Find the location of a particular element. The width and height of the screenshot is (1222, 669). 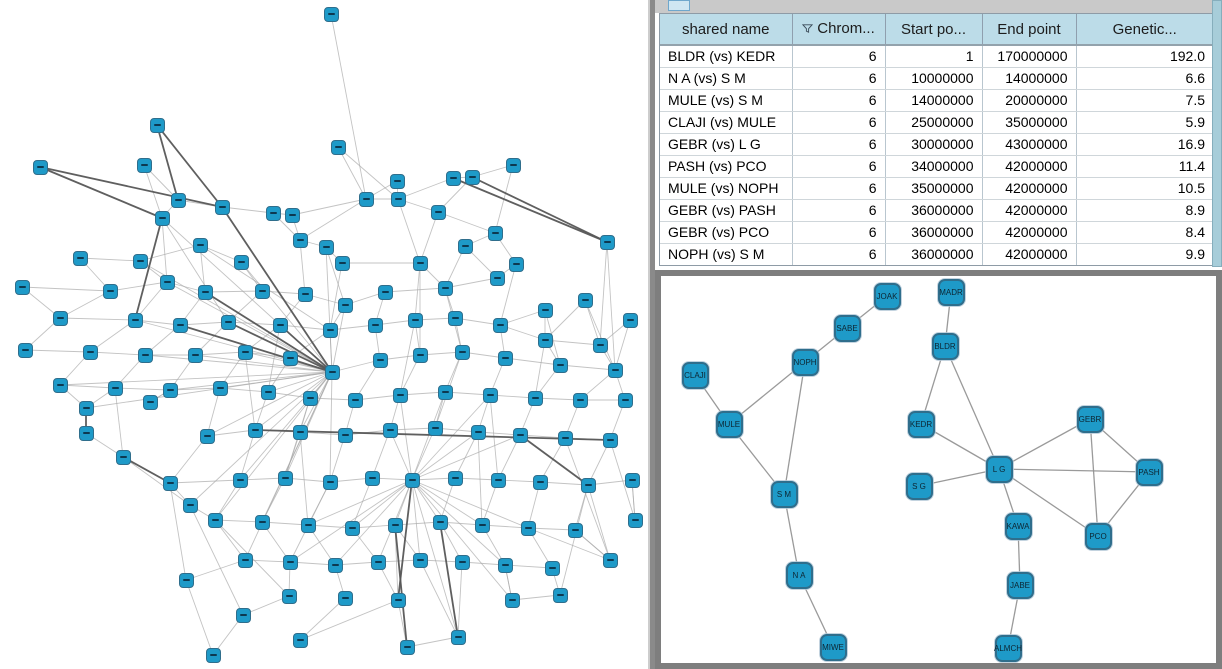

column-header-end-point: End point is located at coordinates (1029, 30).